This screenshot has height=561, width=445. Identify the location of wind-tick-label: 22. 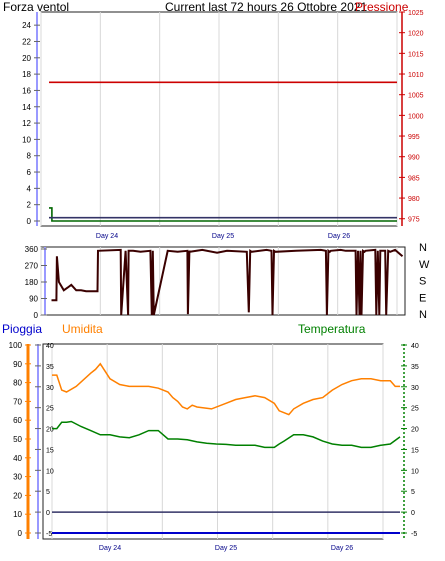
(26, 41).